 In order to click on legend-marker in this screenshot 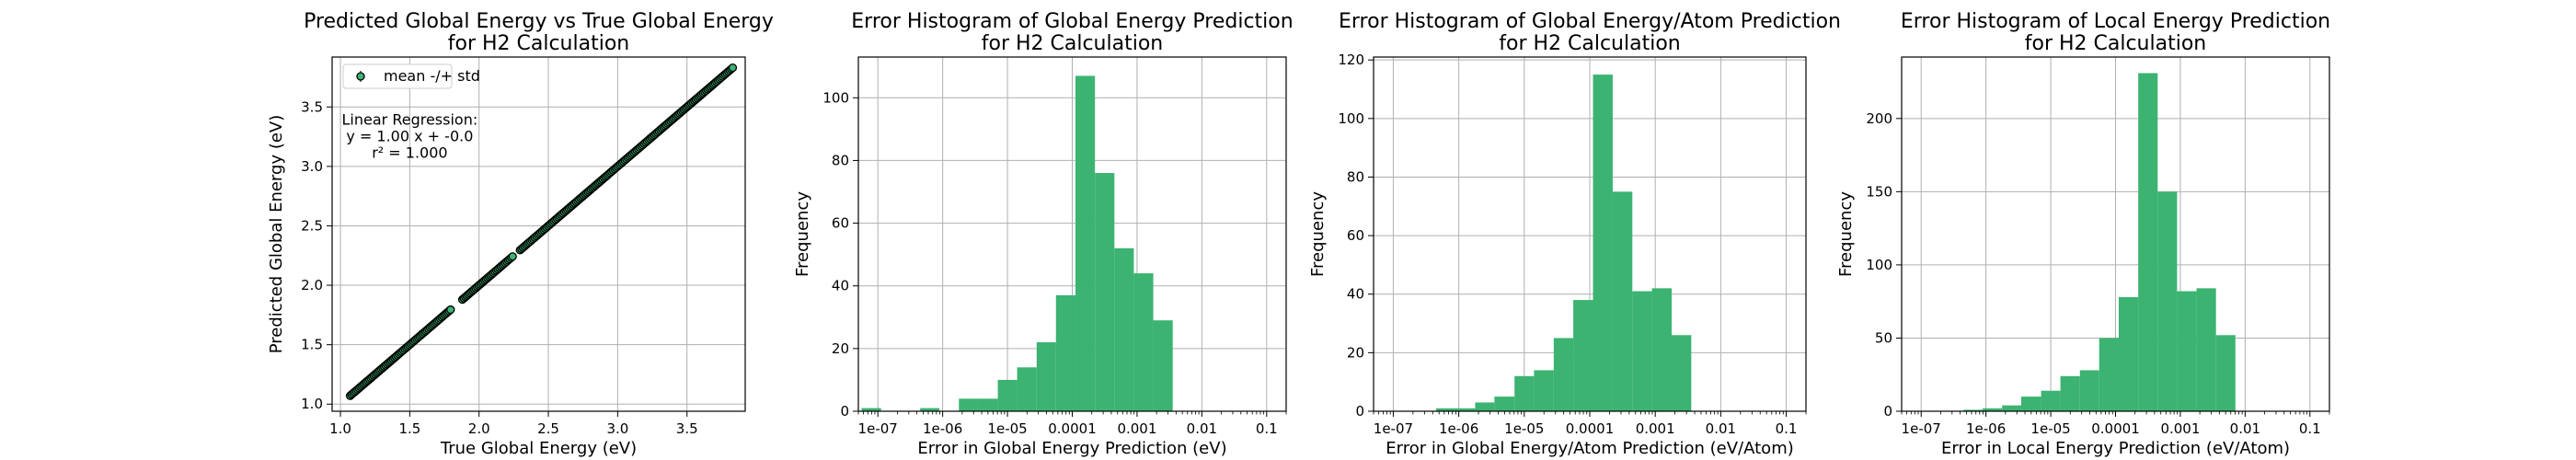, I will do `click(360, 76)`.